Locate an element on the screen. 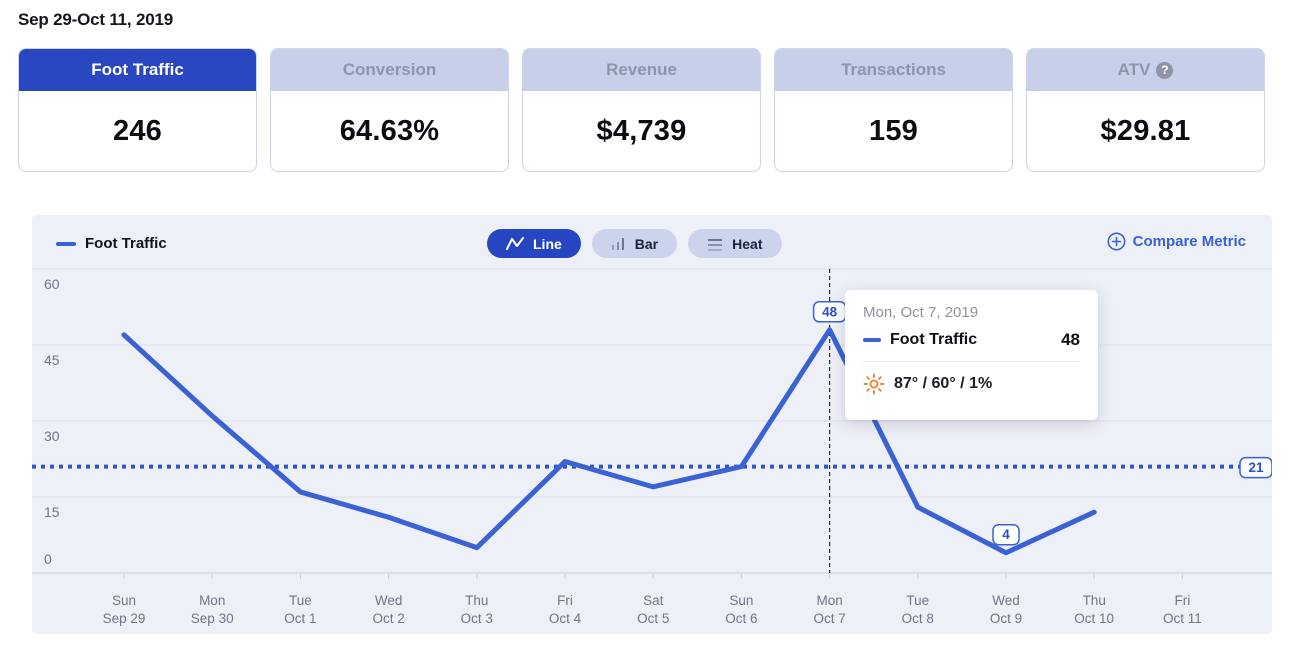 Image resolution: width=1300 pixels, height=651 pixels. tooltip-series-row: Foot Traffic 48 is located at coordinates (971, 340).